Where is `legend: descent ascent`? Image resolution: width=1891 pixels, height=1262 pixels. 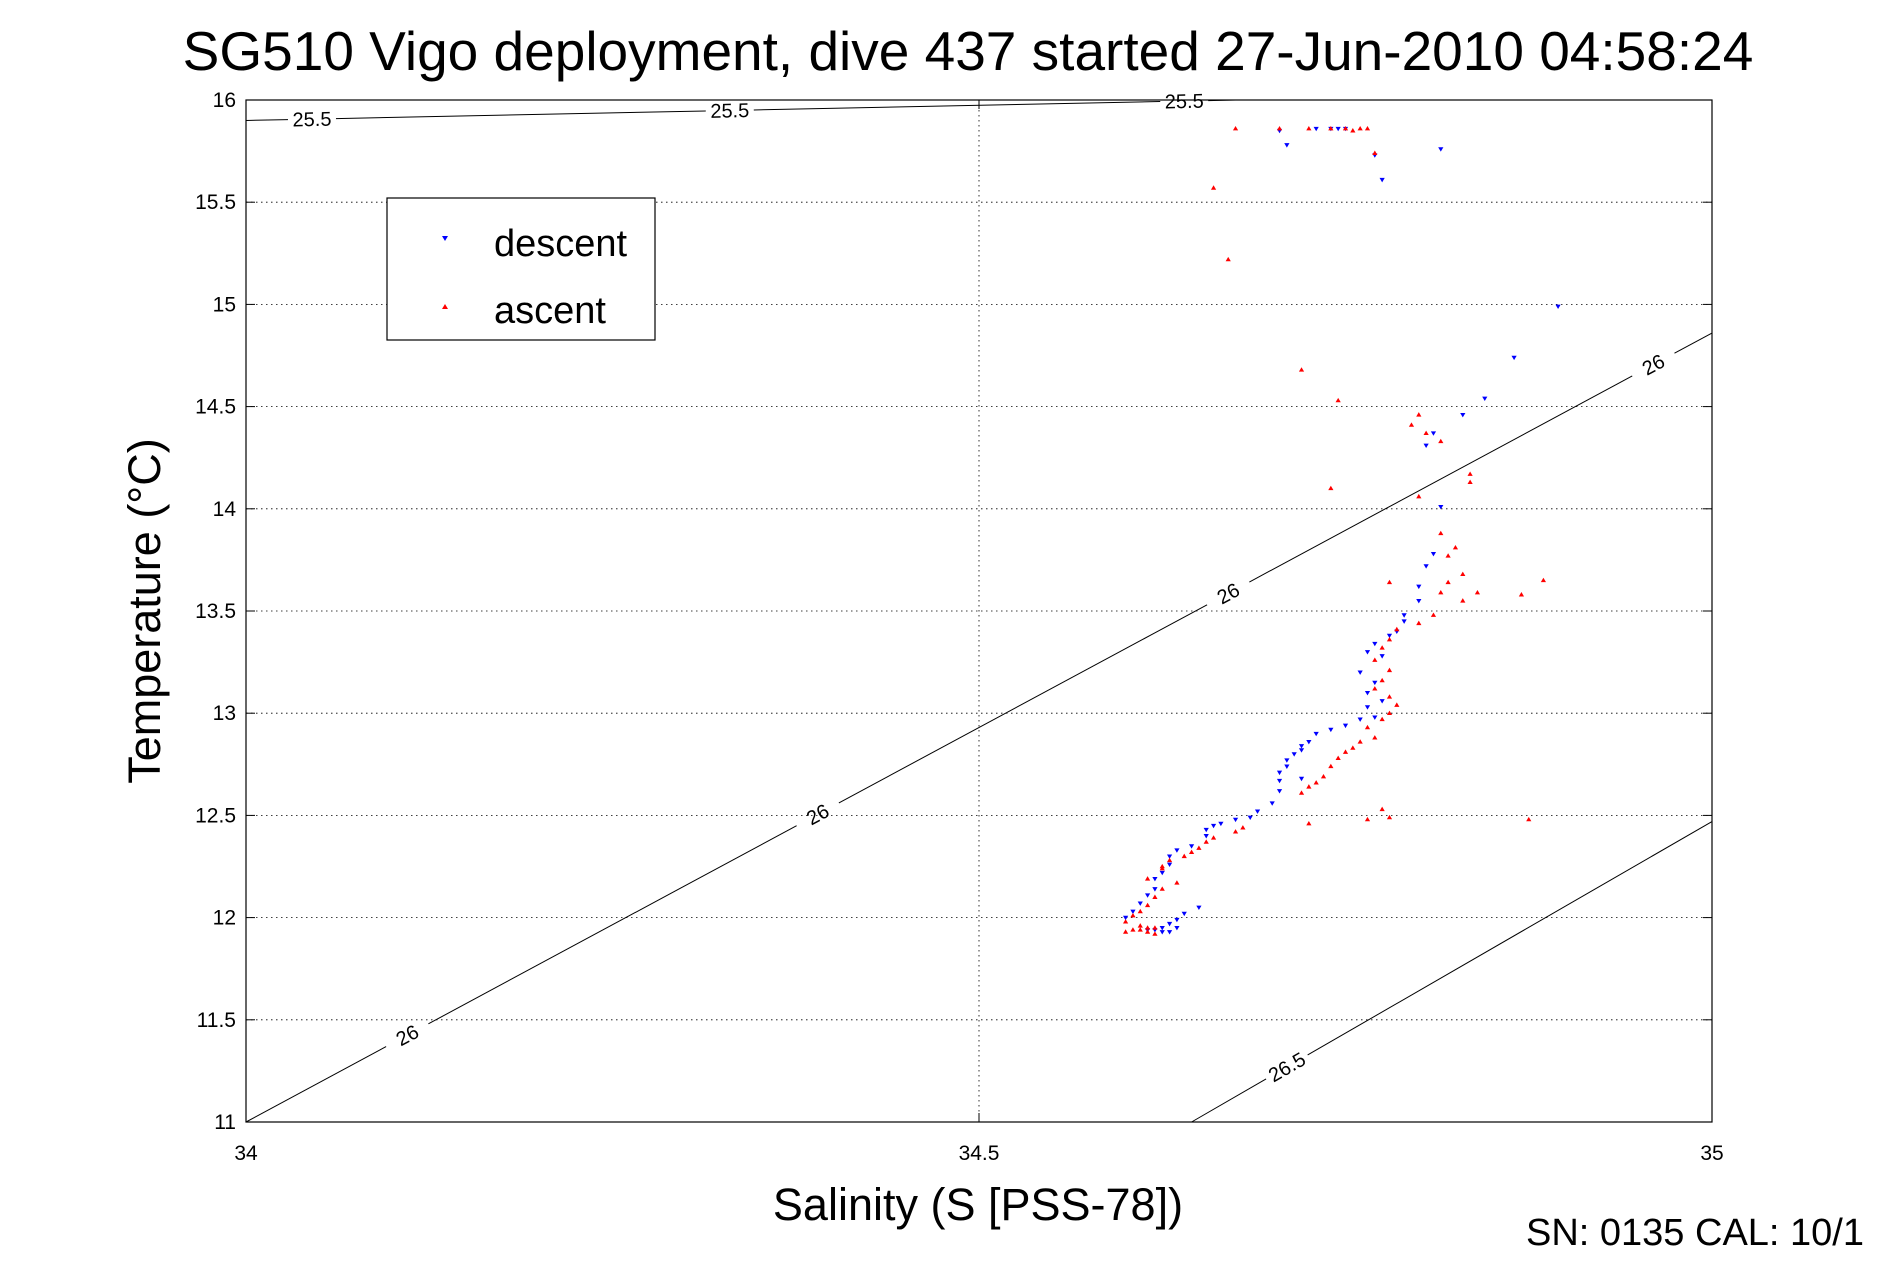 legend: descent ascent is located at coordinates (521, 269).